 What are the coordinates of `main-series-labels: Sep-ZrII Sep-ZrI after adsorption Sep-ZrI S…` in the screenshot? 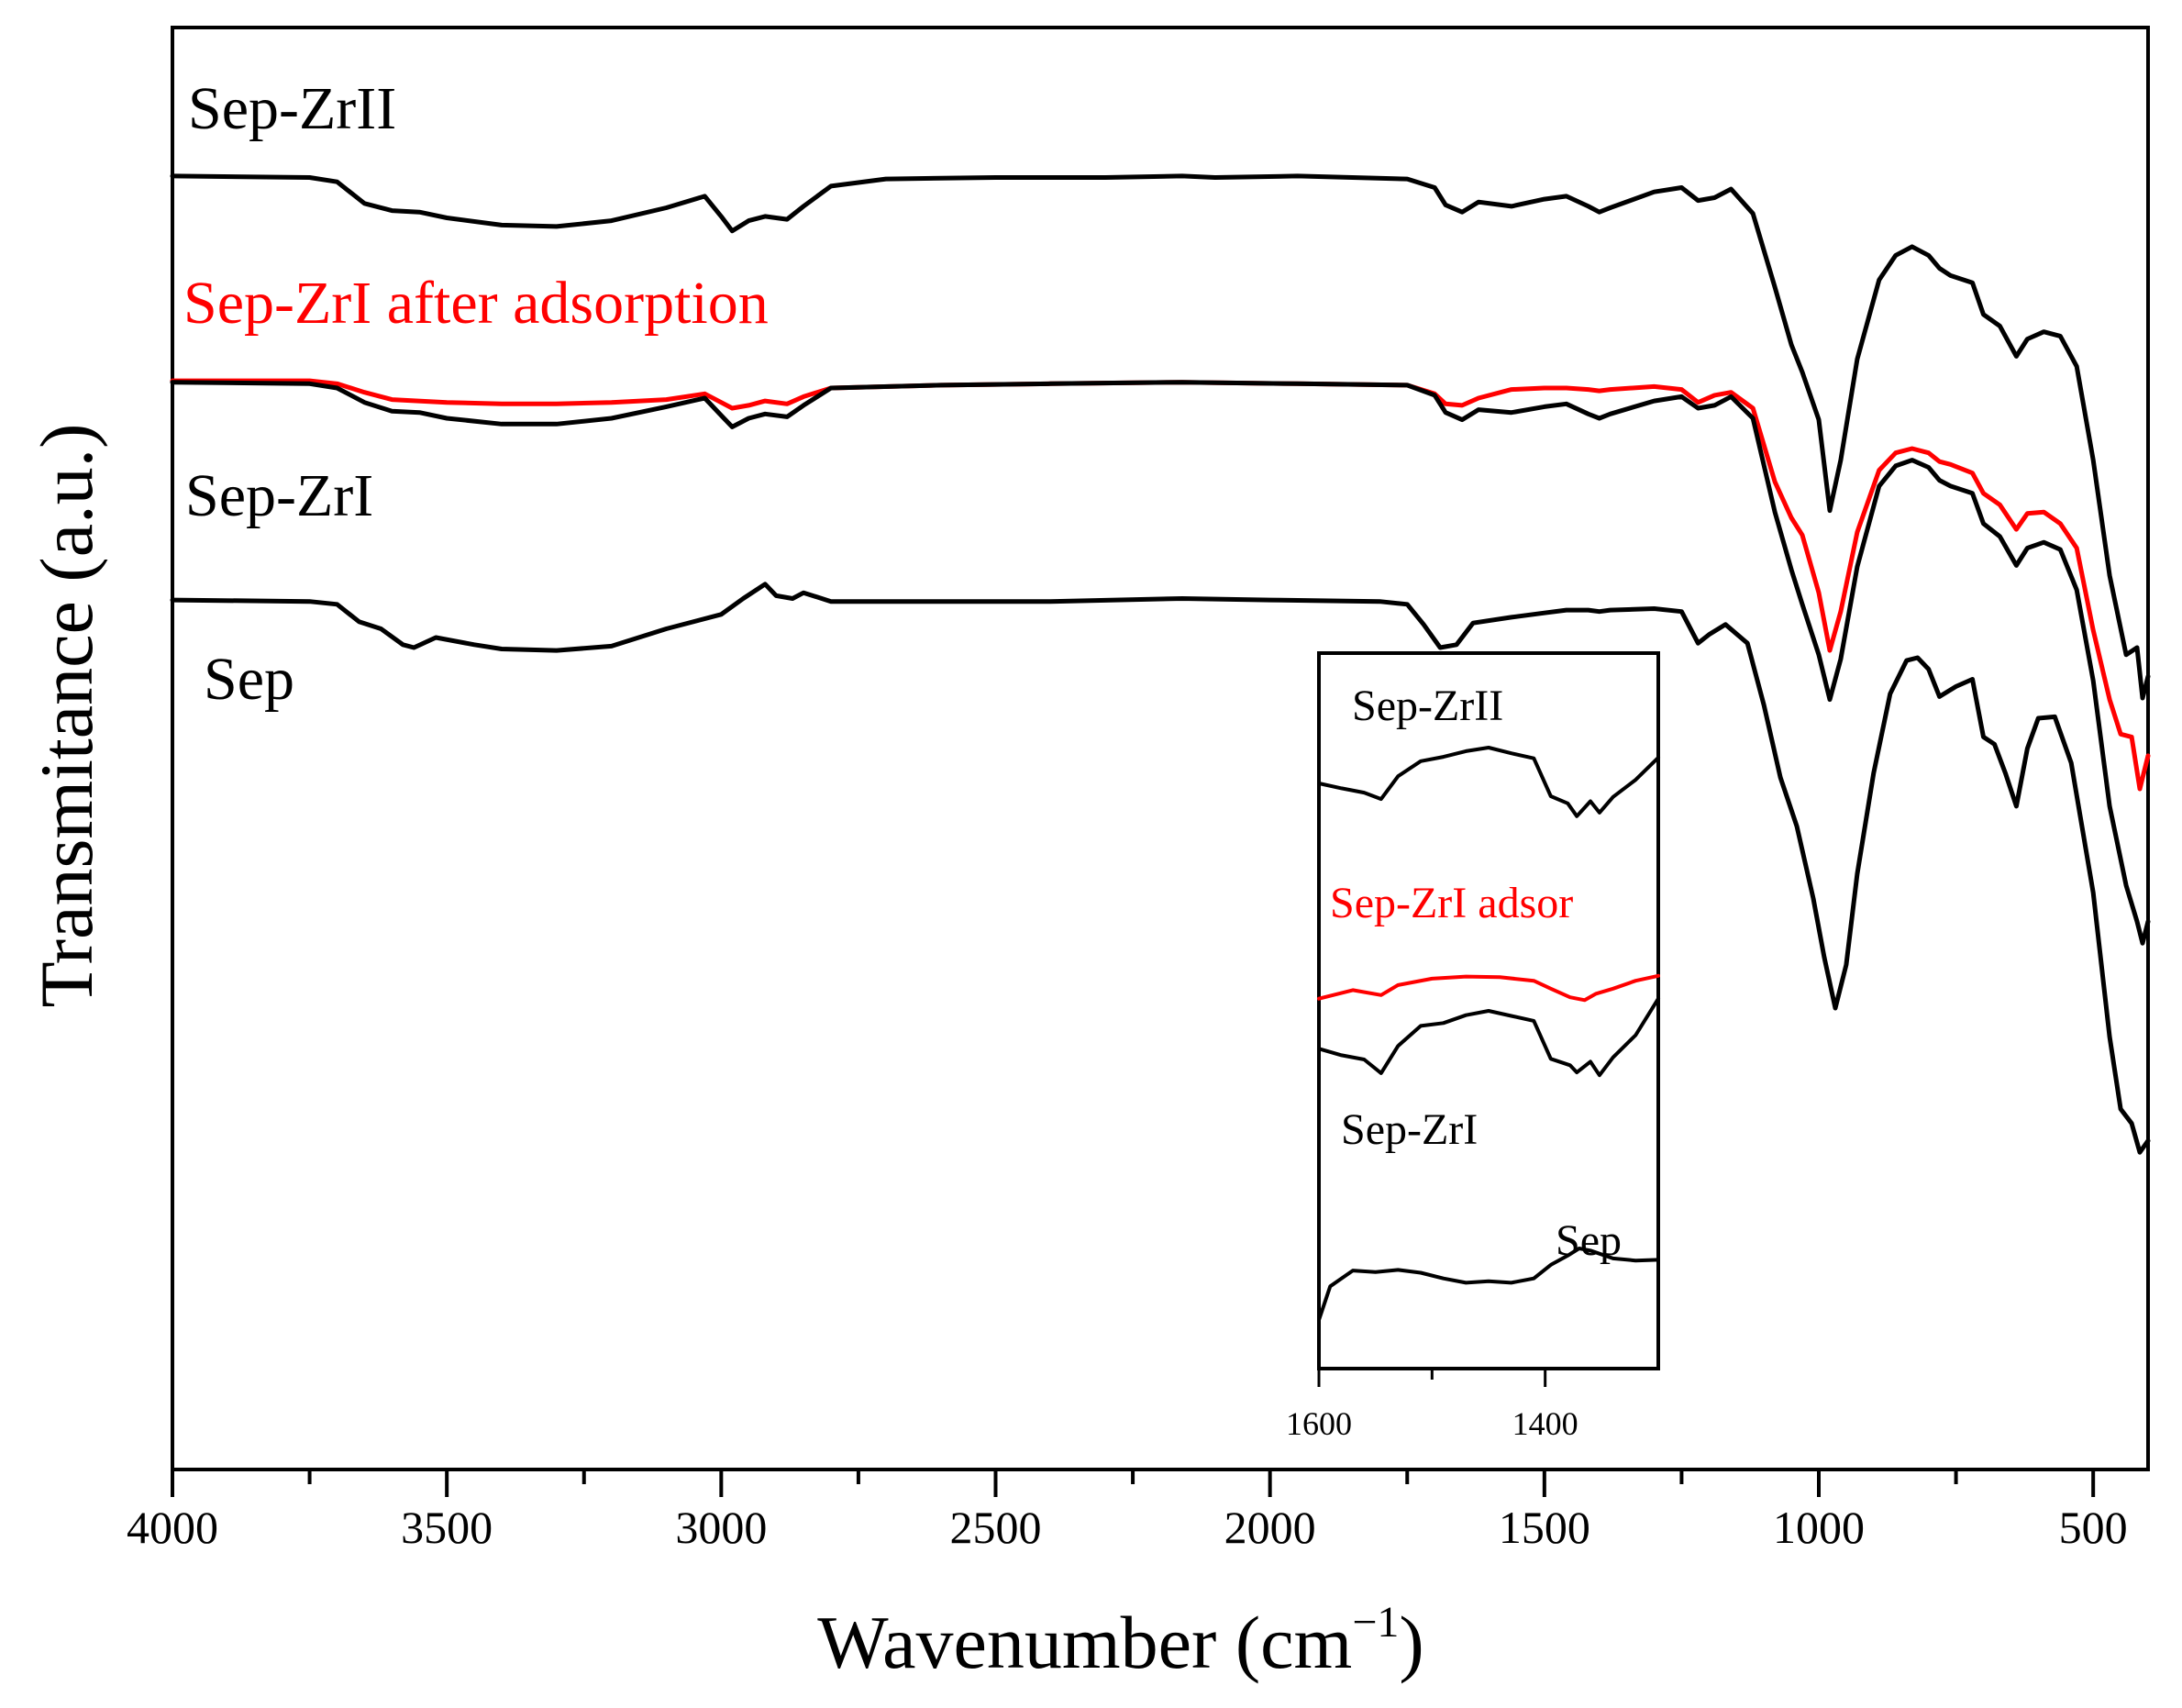 It's located at (476, 394).